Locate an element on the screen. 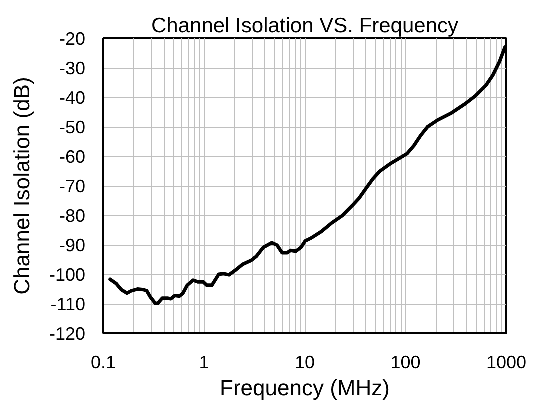  y-tick-label: -80 is located at coordinates (72, 216).